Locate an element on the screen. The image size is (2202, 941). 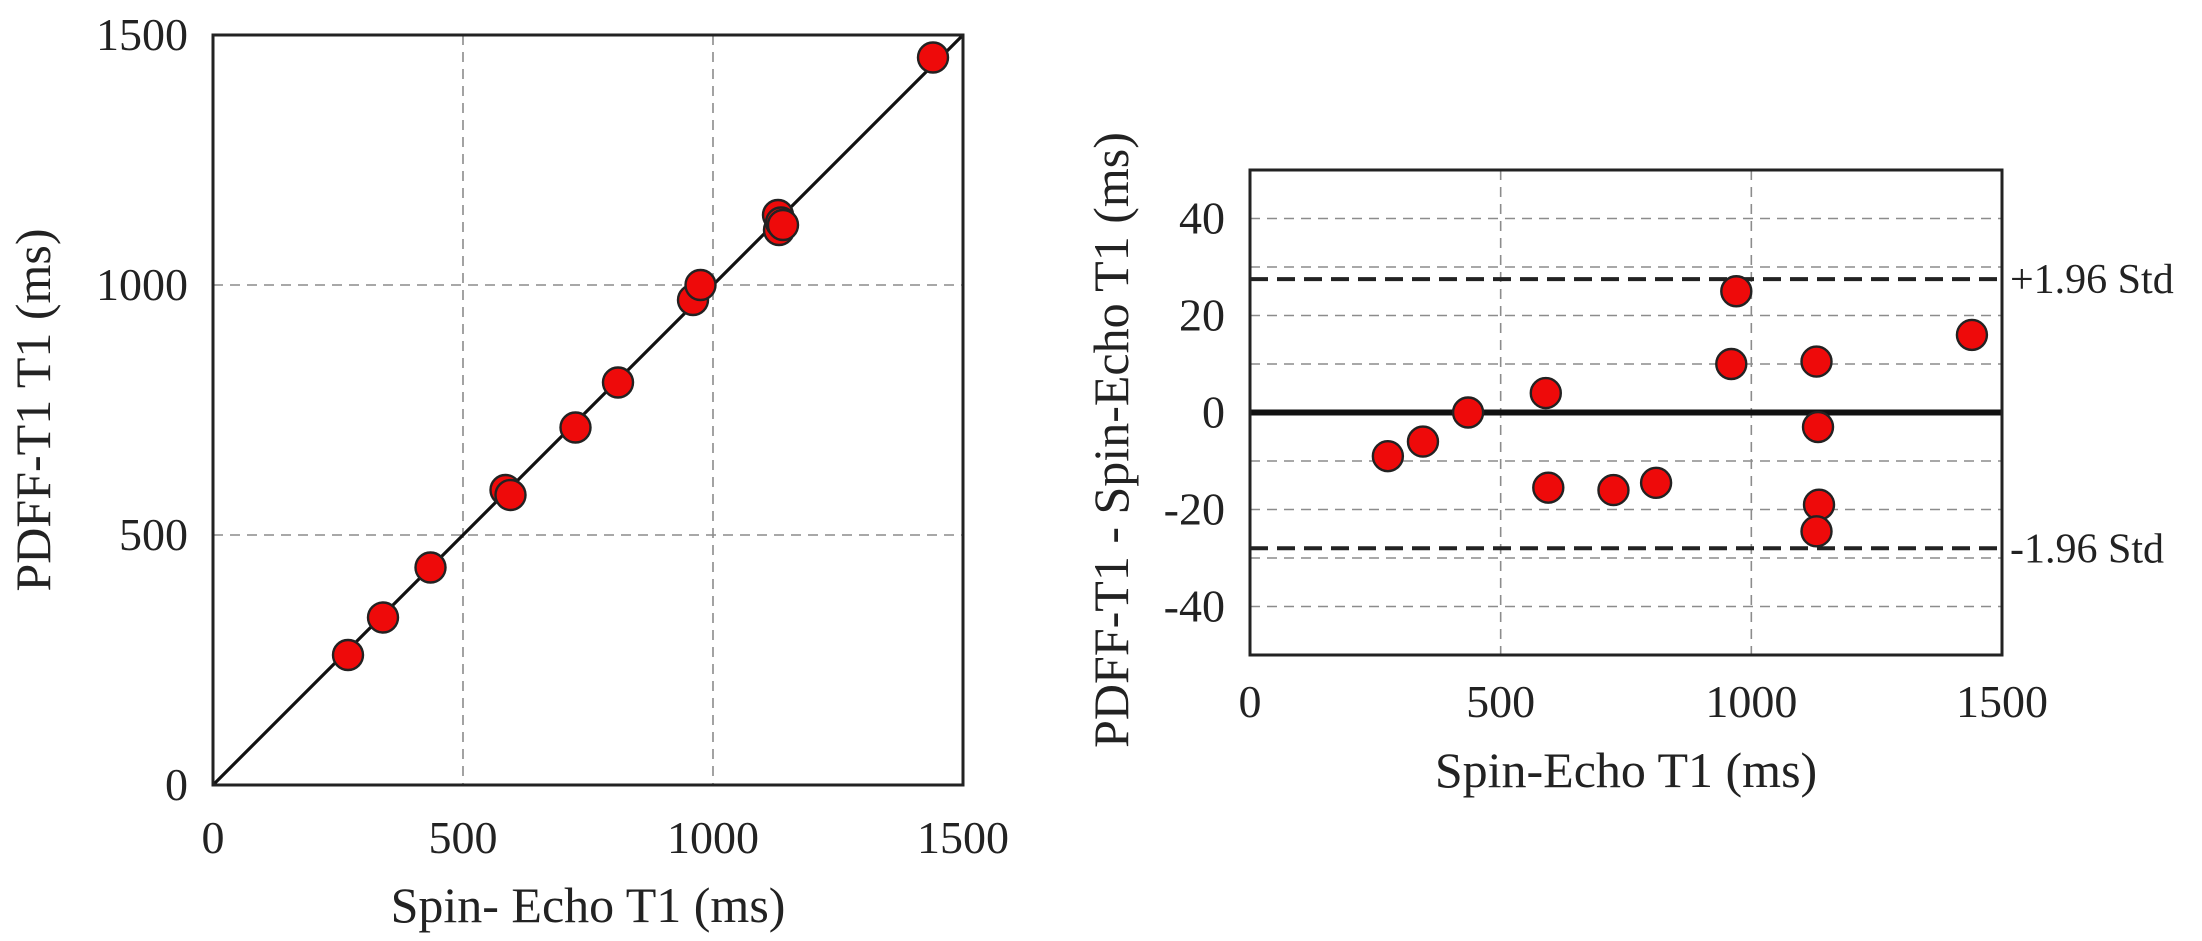
y-tick-label: 1000 is located at coordinates (142, 284).